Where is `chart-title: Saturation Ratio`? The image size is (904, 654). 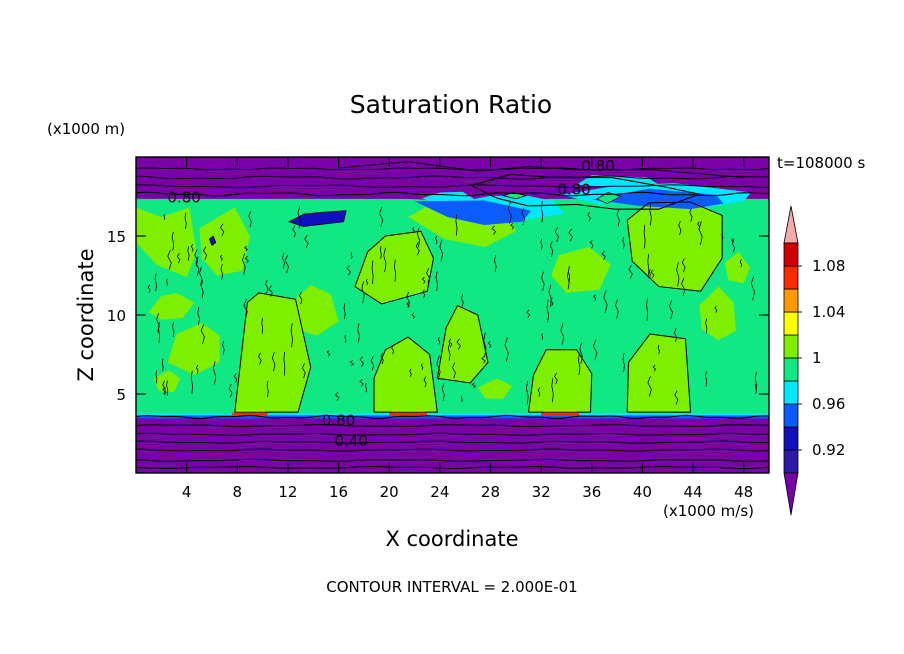 chart-title: Saturation Ratio is located at coordinates (451, 104).